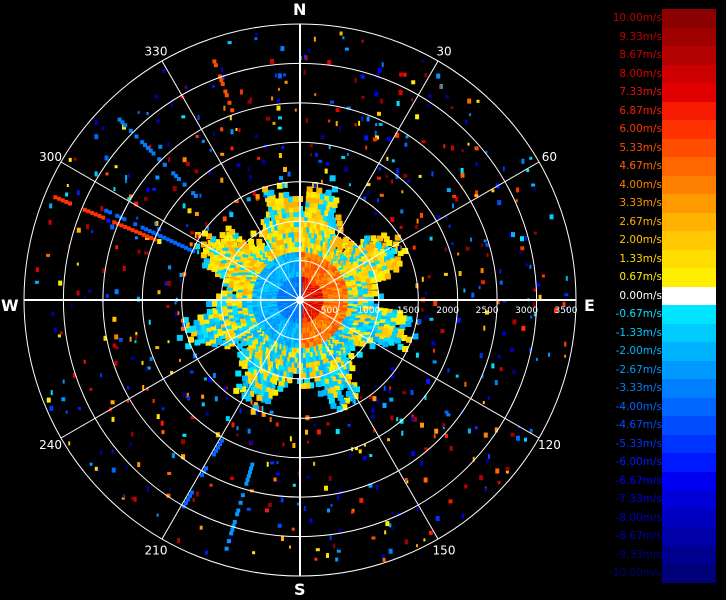  What do you see at coordinates (661, 351) in the screenshot?
I see `legend-entry: -2.00m/s` at bounding box center [661, 351].